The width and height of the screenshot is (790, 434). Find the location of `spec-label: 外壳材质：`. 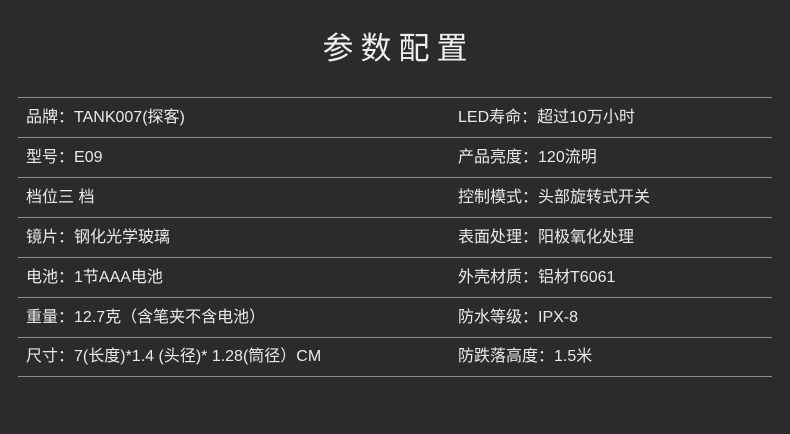

spec-label: 外壳材质： is located at coordinates (498, 277).